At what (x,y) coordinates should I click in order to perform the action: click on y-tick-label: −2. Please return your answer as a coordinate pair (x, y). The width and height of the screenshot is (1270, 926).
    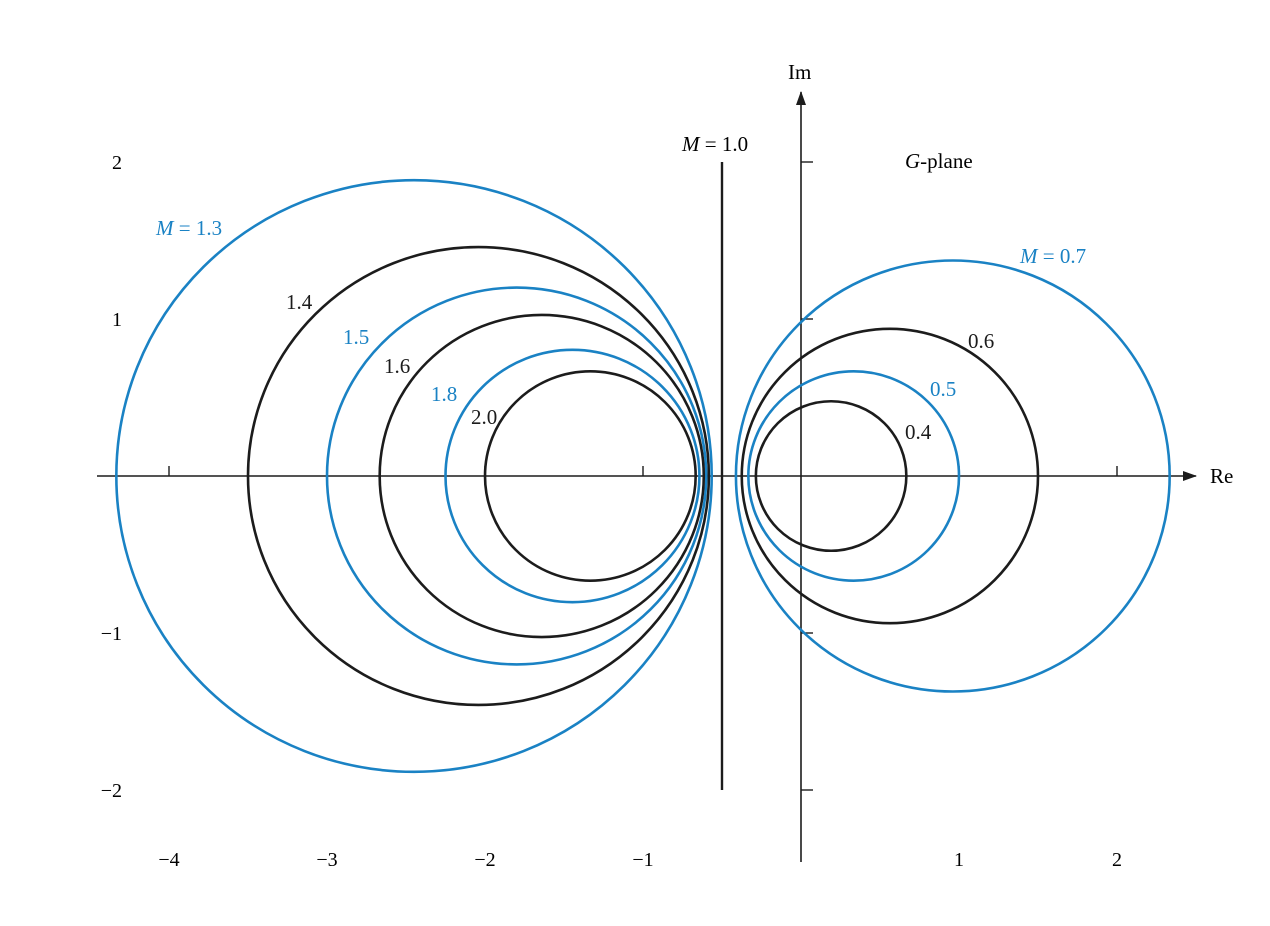
    Looking at the image, I should click on (111, 791).